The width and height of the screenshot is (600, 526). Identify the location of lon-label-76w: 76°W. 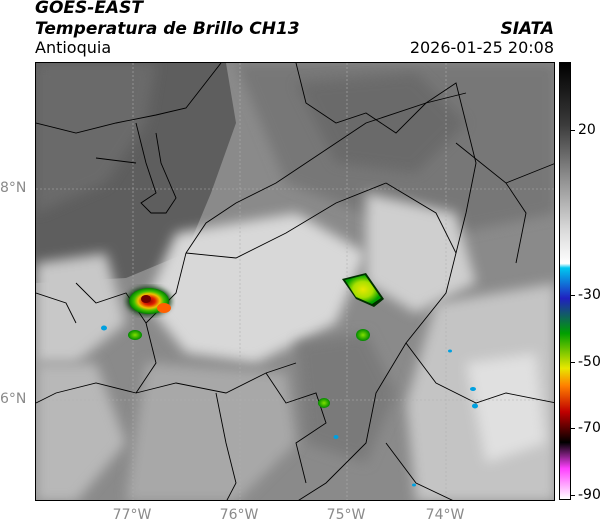
(239, 515).